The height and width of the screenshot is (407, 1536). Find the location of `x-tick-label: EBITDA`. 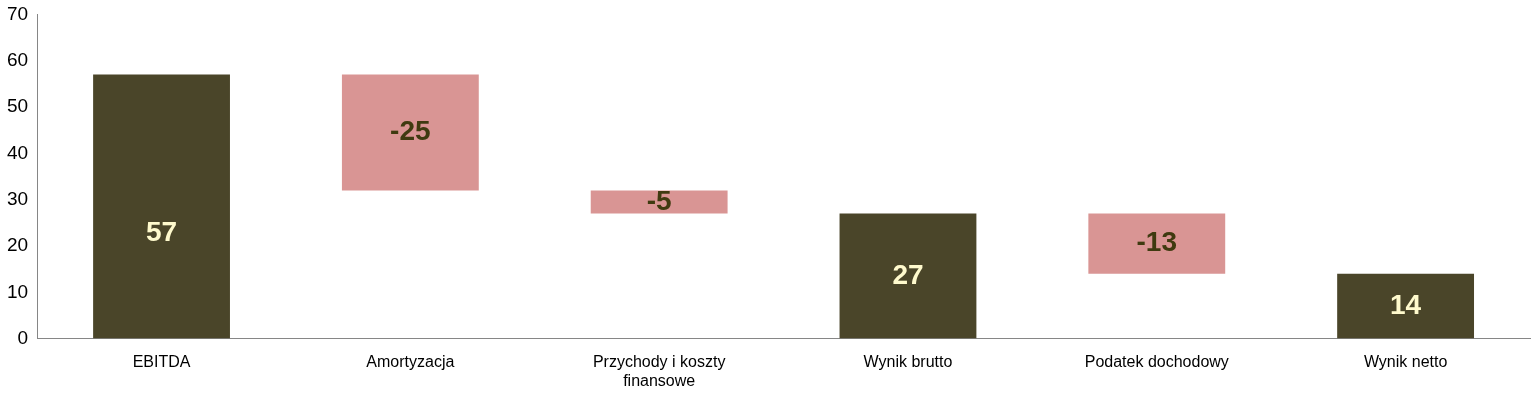

x-tick-label: EBITDA is located at coordinates (161, 361).